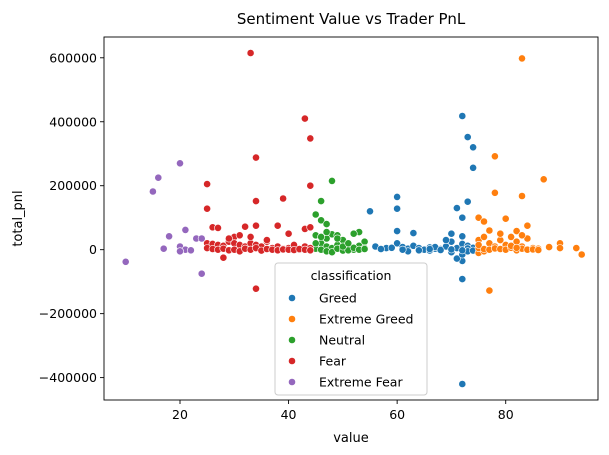 This screenshot has height=455, width=609. What do you see at coordinates (343, 411) in the screenshot?
I see `x-axis-ticks: 20 40 60 80` at bounding box center [343, 411].